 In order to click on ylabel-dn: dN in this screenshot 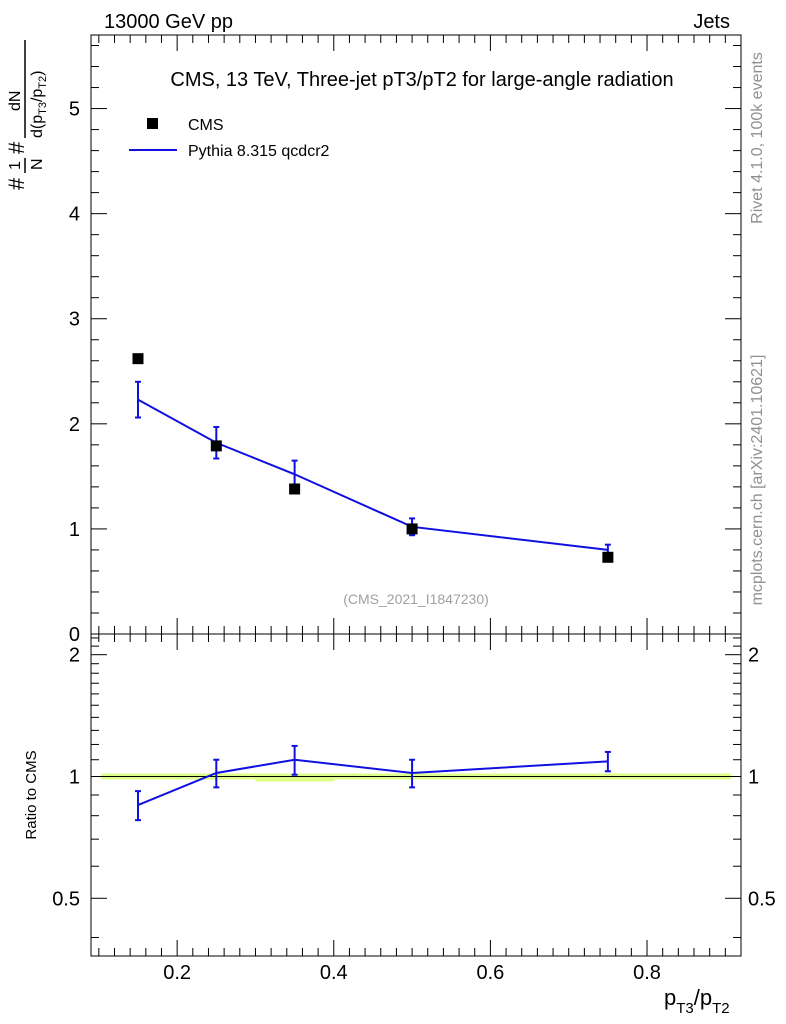, I will do `click(15, 101)`.